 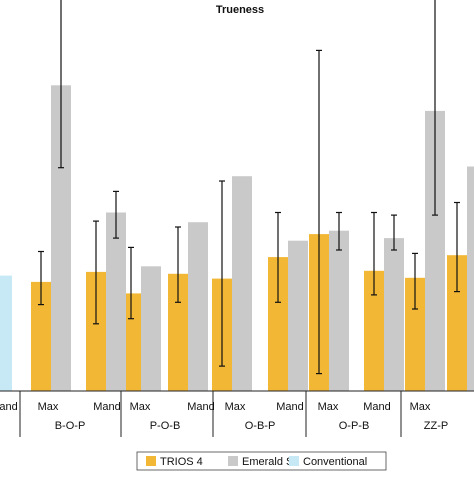 What do you see at coordinates (267, 462) in the screenshot?
I see `legend-label: Emerald S` at bounding box center [267, 462].